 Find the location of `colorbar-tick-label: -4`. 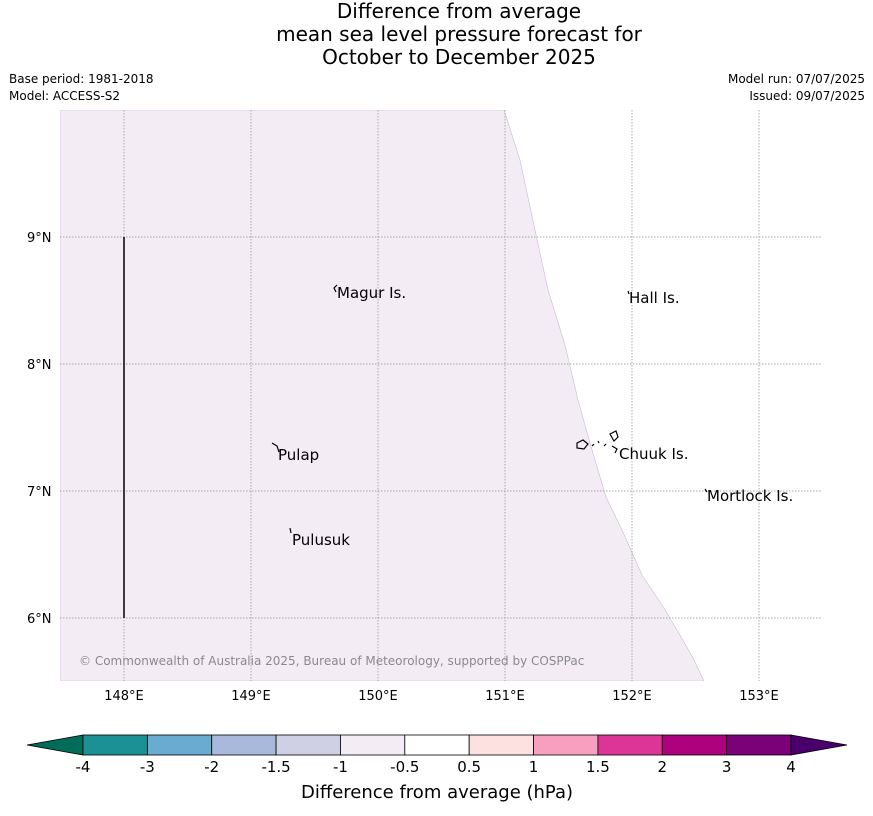

colorbar-tick-label: -4 is located at coordinates (83, 767).